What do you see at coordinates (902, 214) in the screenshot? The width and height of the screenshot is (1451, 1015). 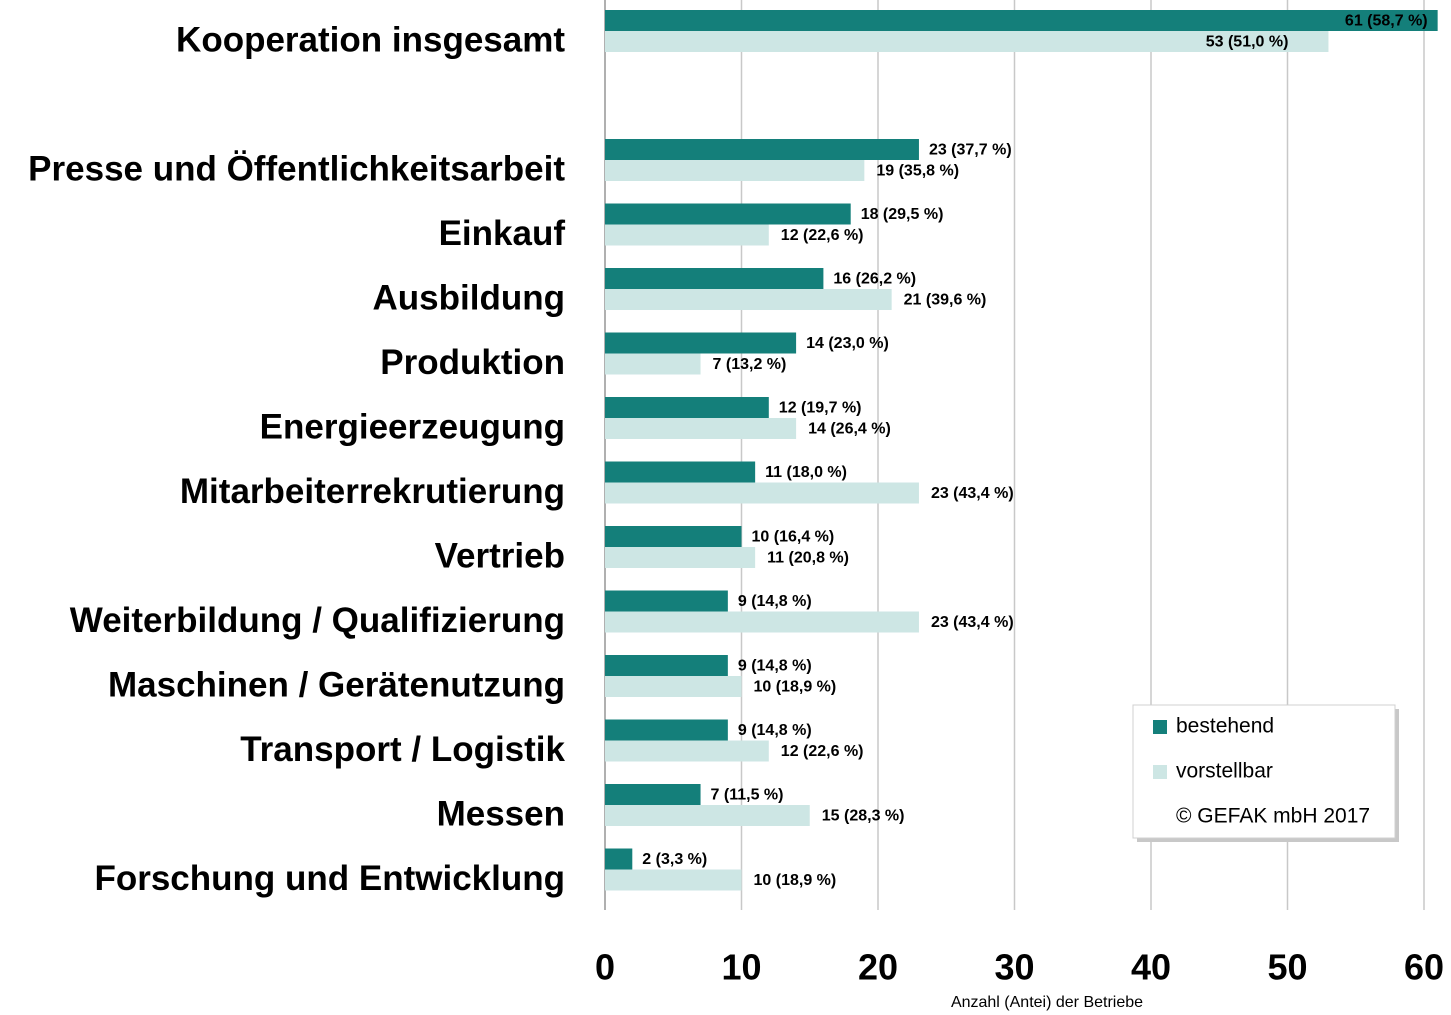 I see `data-label: 18 (29,5 %)` at bounding box center [902, 214].